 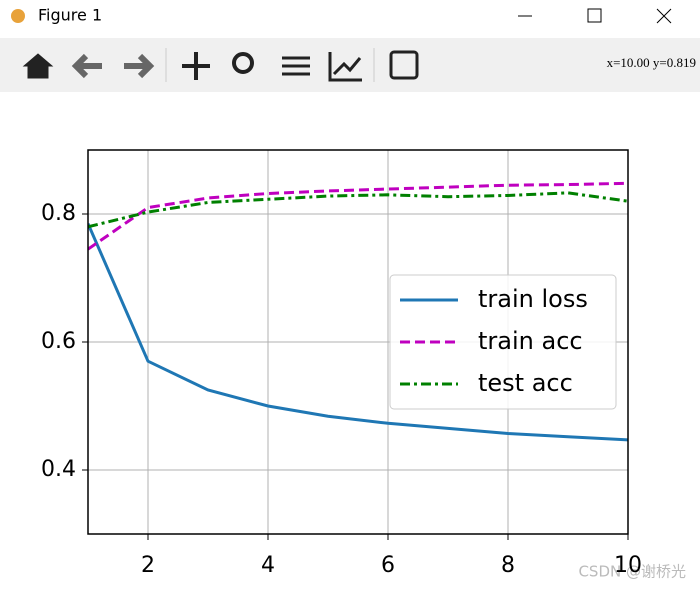 I want to click on legend-box, so click(x=503, y=342).